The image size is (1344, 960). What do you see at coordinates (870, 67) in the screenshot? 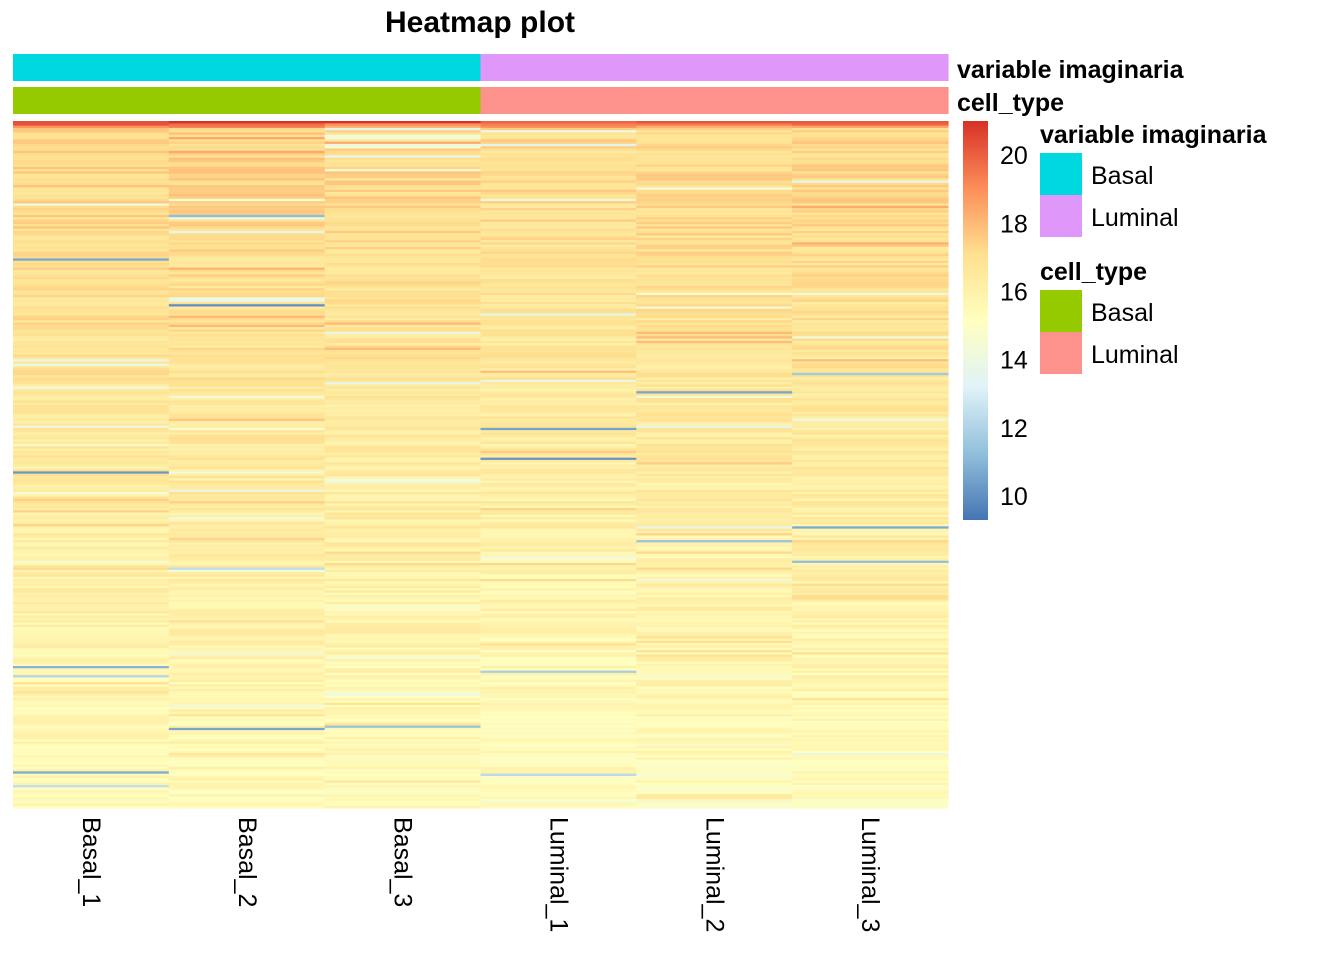
I see `annotation-cell` at bounding box center [870, 67].